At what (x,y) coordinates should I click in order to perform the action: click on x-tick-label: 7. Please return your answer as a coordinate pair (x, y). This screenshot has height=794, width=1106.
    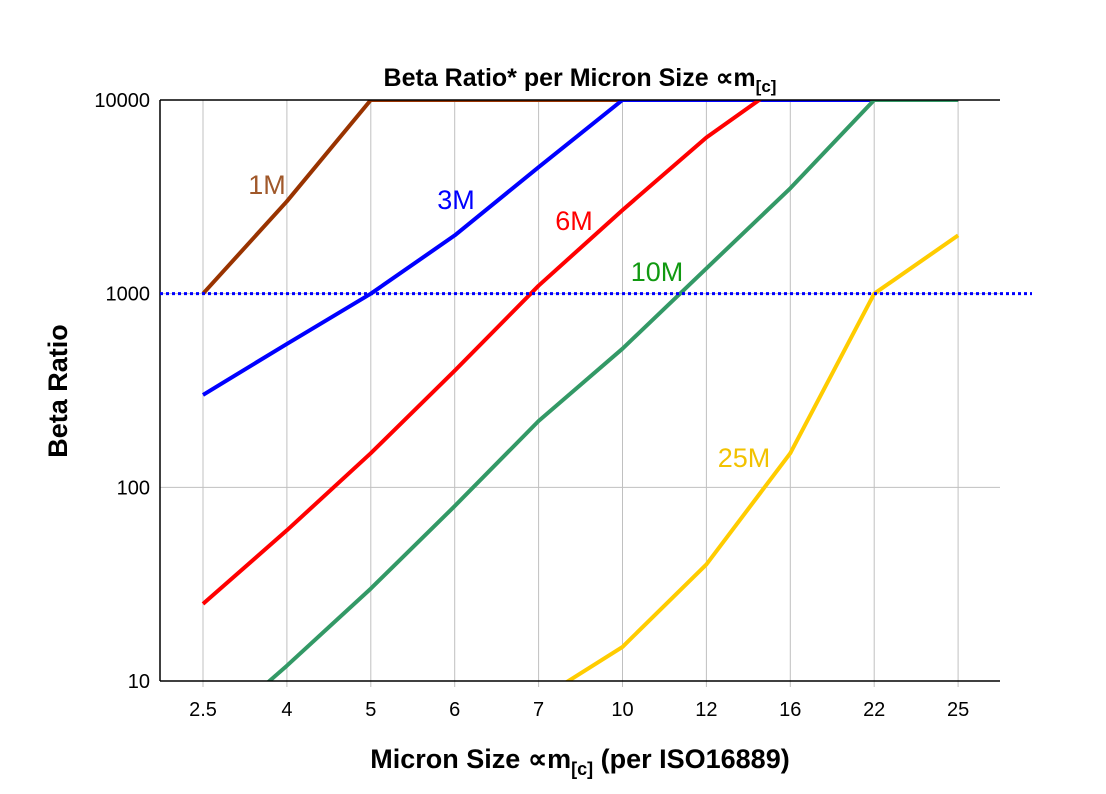
    Looking at the image, I should click on (538, 710).